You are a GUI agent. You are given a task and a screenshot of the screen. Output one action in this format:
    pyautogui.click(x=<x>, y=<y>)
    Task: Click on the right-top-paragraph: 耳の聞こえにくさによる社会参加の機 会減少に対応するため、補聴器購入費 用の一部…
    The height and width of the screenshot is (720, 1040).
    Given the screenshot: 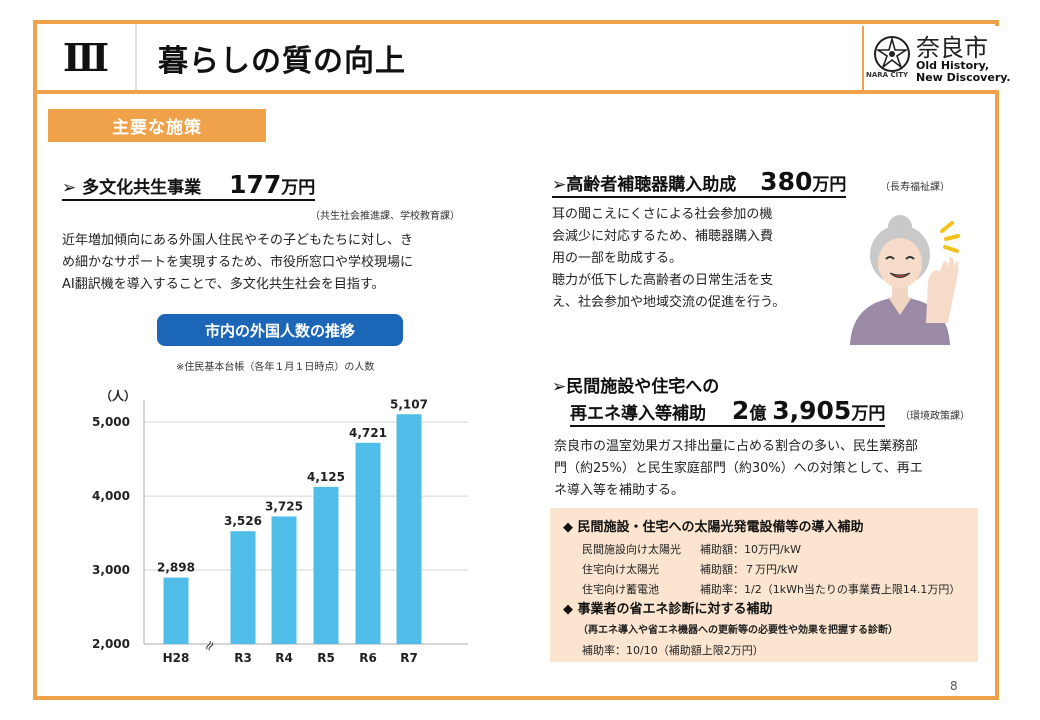 What is the action you would take?
    pyautogui.click(x=692, y=259)
    